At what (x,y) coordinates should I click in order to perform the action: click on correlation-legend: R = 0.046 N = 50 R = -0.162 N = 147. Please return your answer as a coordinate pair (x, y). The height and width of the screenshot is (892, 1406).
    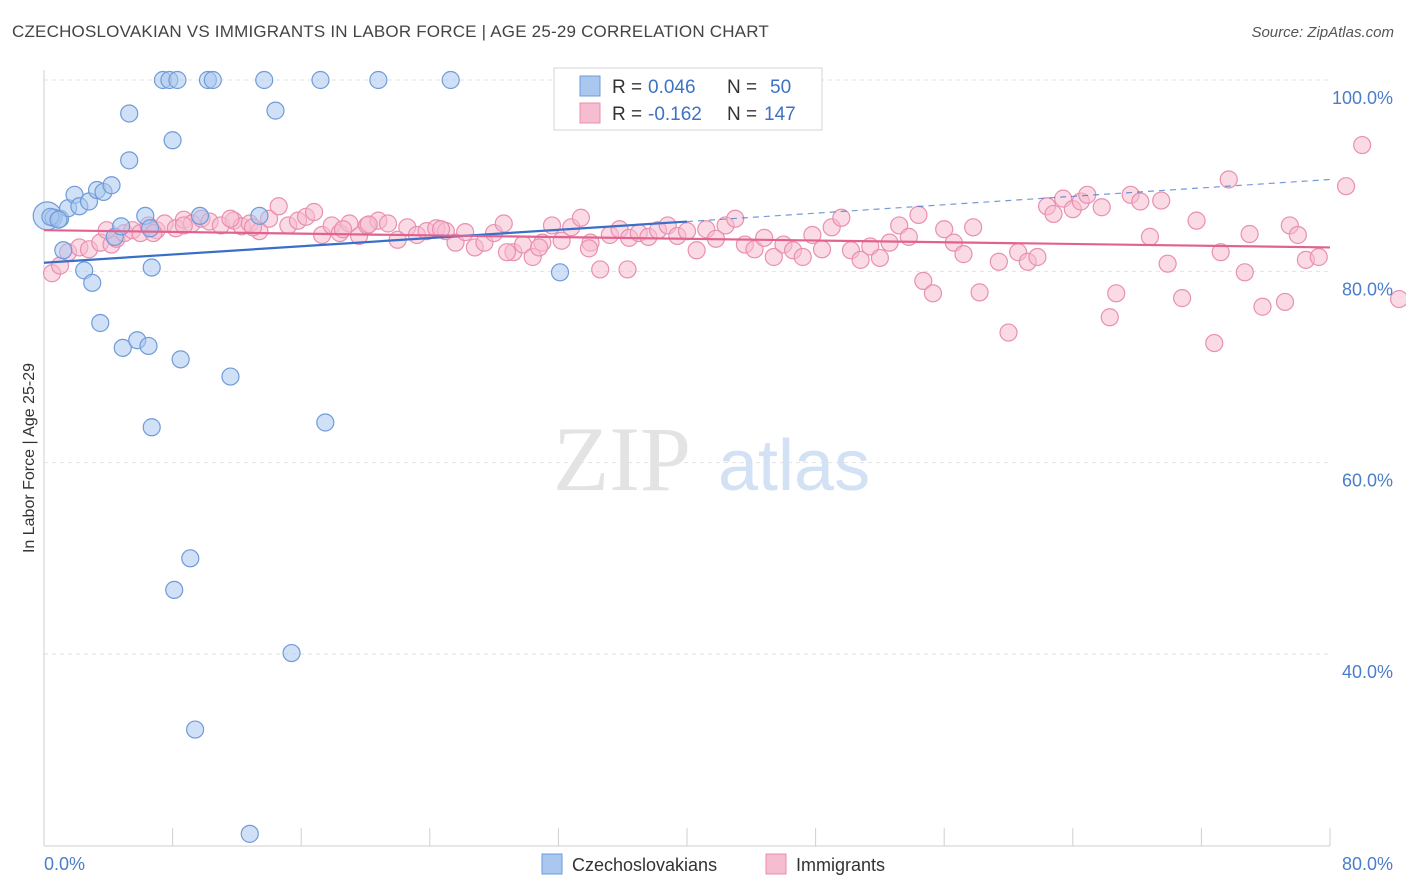
    Looking at the image, I should click on (688, 99).